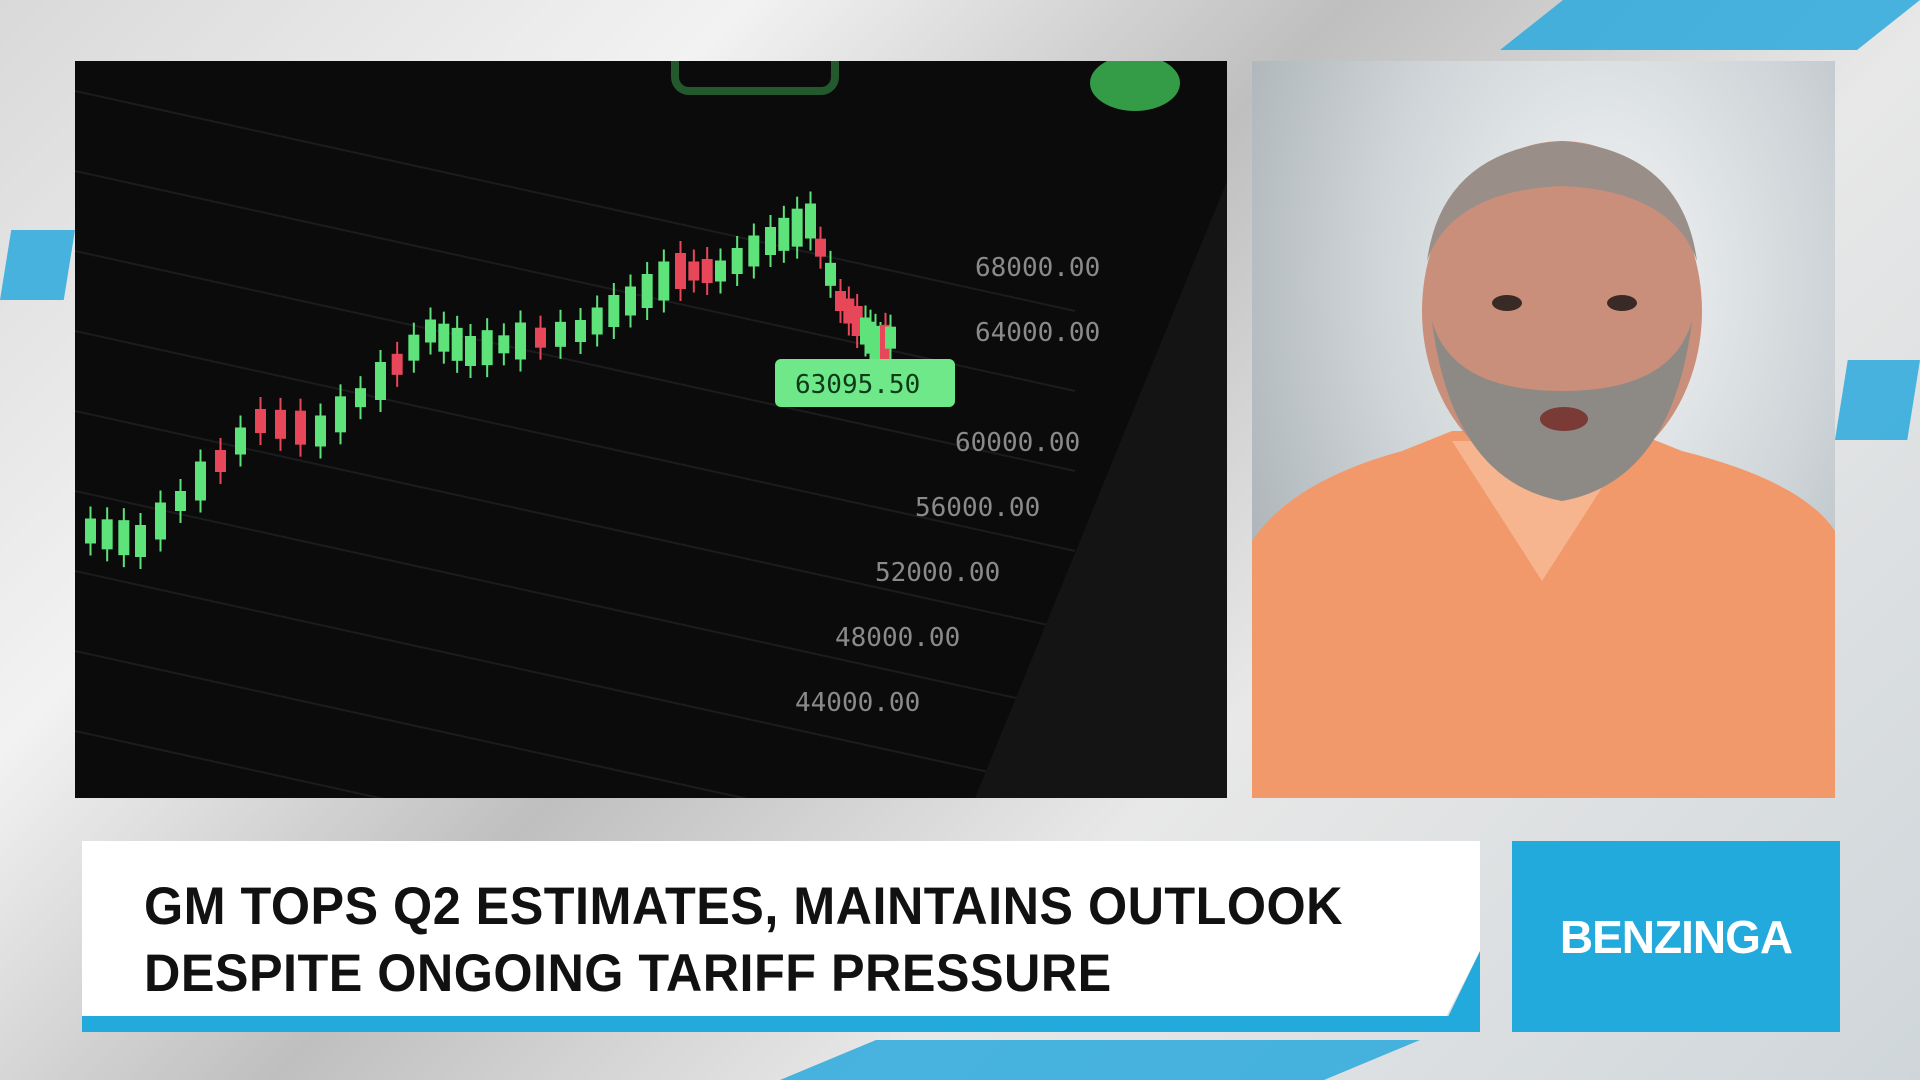 This screenshot has height=1080, width=1920. Describe the element at coordinates (1037, 268) in the screenshot. I see `price-axis-label: 68000.00` at that location.